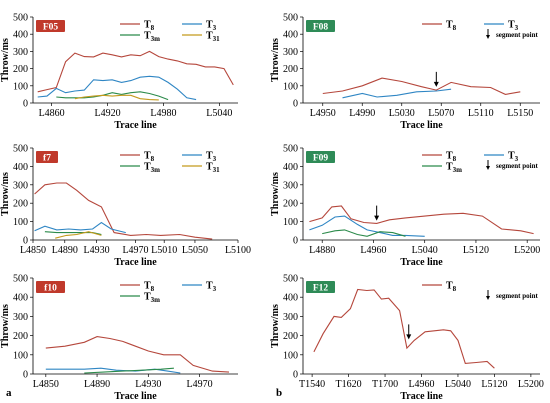 The height and width of the screenshot is (403, 550). I want to click on panel-tag-label: F08, so click(321, 28).